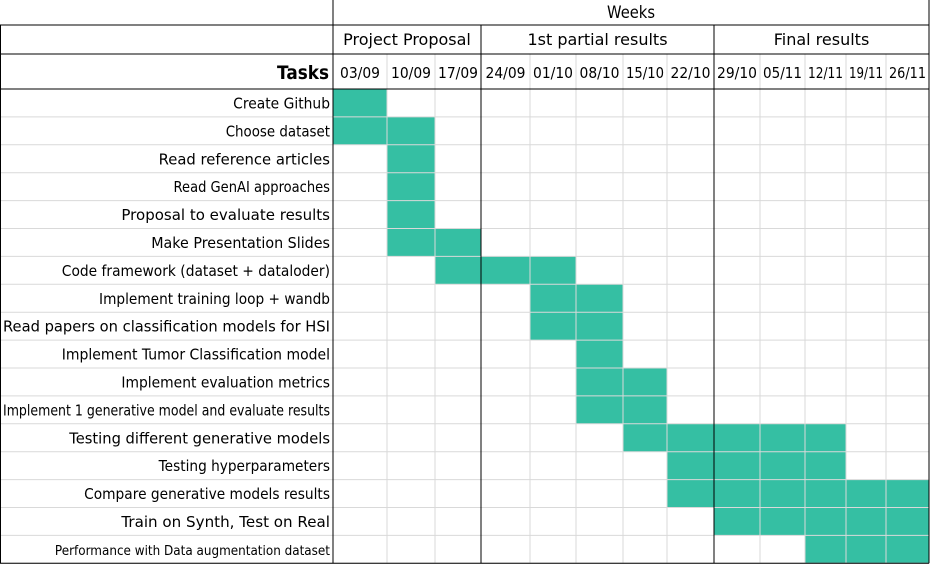  I want to click on task-label: Read GenAI approaches, so click(252, 187).